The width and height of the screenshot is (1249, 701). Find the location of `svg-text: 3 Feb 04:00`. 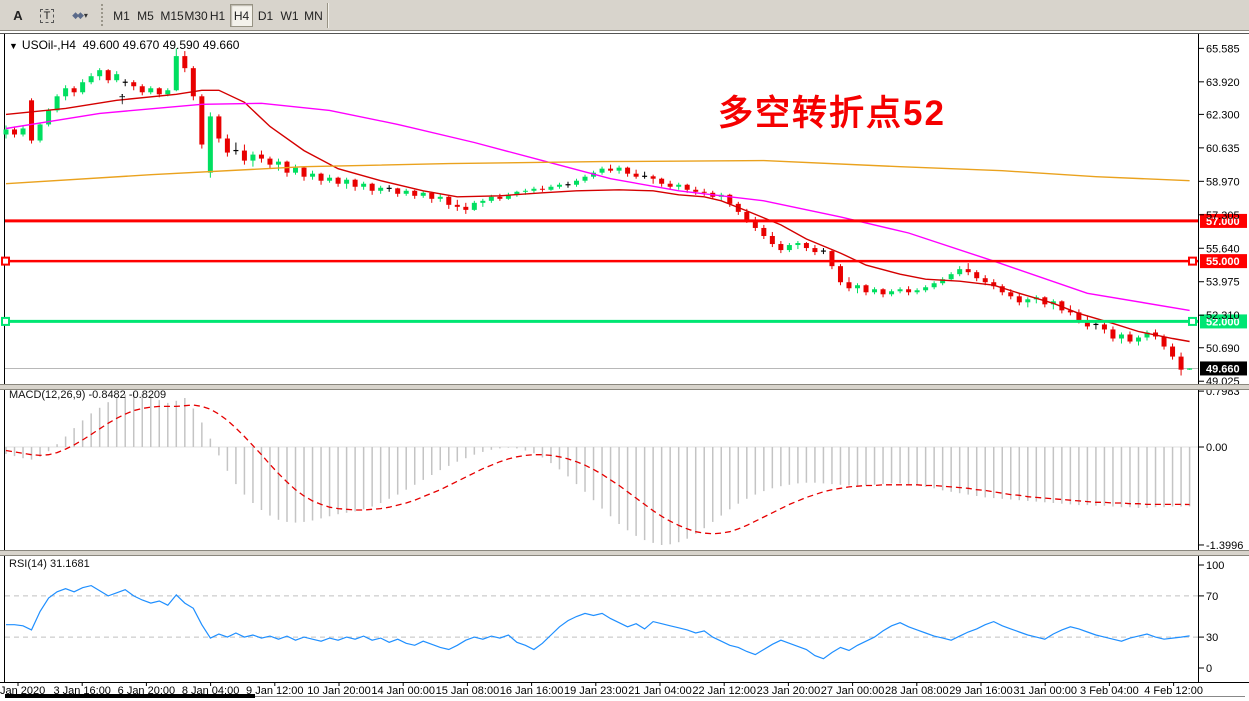

svg-text: 3 Feb 04:00 is located at coordinates (1109, 691).